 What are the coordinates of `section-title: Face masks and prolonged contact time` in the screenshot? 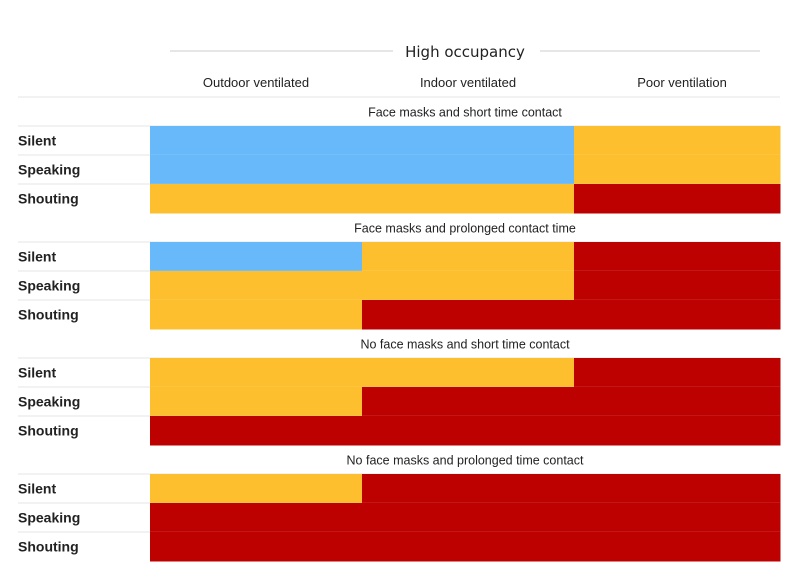 It's located at (465, 229).